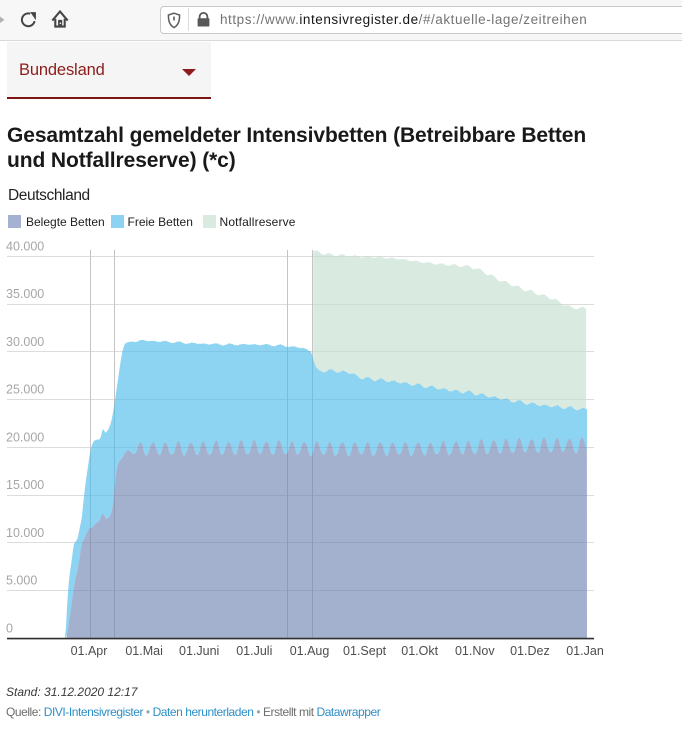 This screenshot has height=732, width=682. What do you see at coordinates (25, 294) in the screenshot?
I see `svg-text: 35.000` at bounding box center [25, 294].